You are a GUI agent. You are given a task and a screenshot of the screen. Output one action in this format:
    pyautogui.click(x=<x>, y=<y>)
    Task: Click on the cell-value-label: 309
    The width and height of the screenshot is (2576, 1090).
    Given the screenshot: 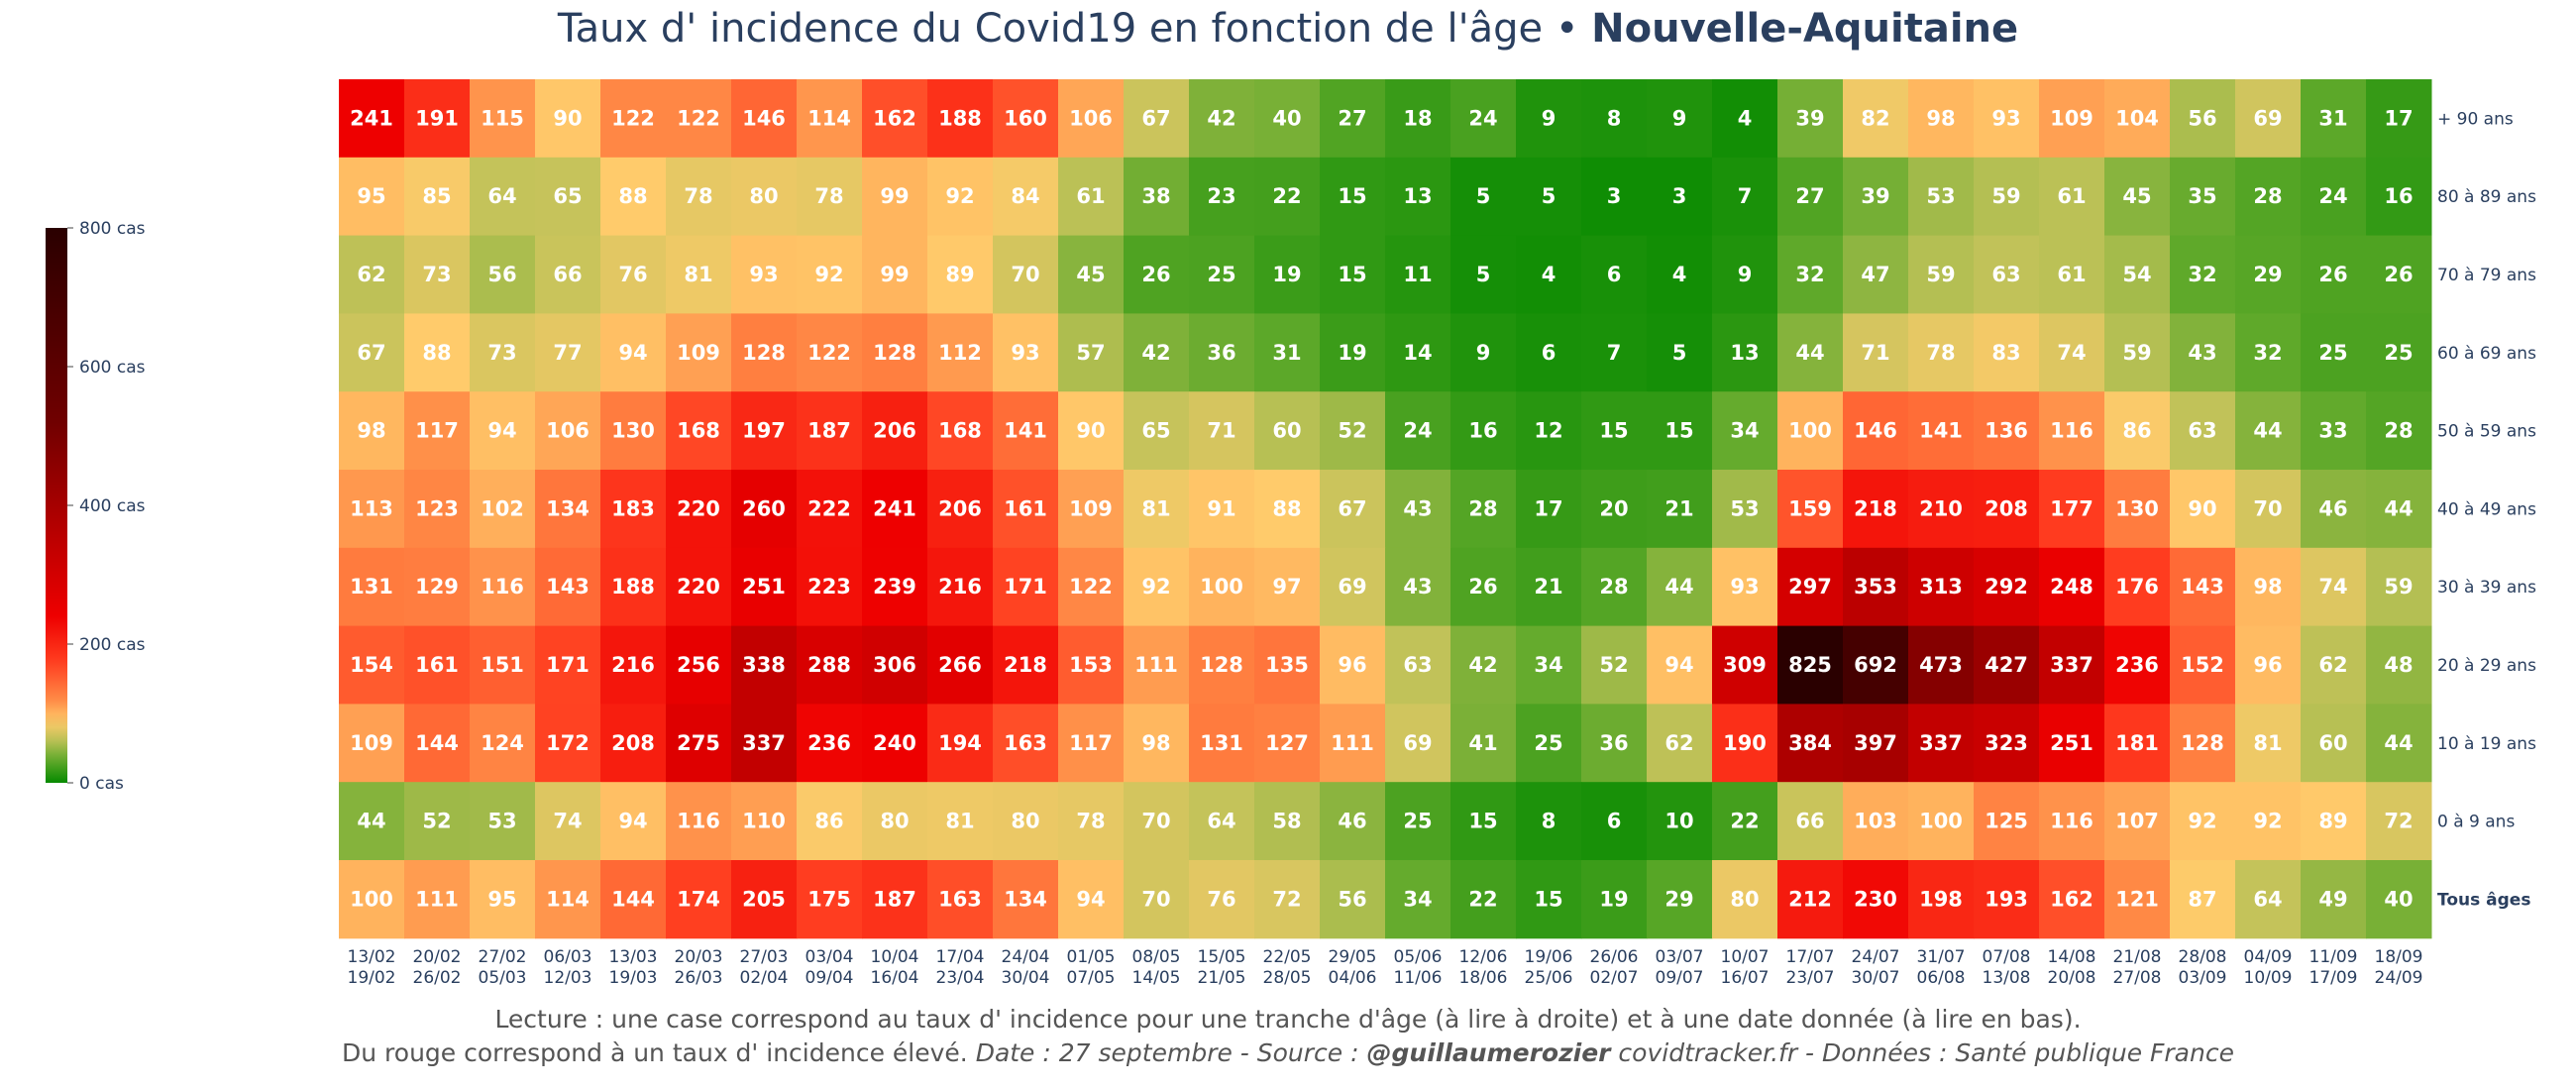 What is the action you would take?
    pyautogui.click(x=1745, y=665)
    